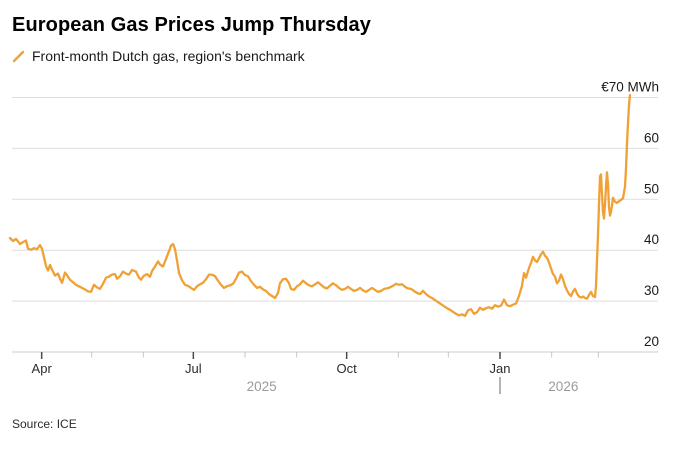 The height and width of the screenshot is (450, 680). I want to click on y-axis-label: €70 MWh, so click(630, 87).